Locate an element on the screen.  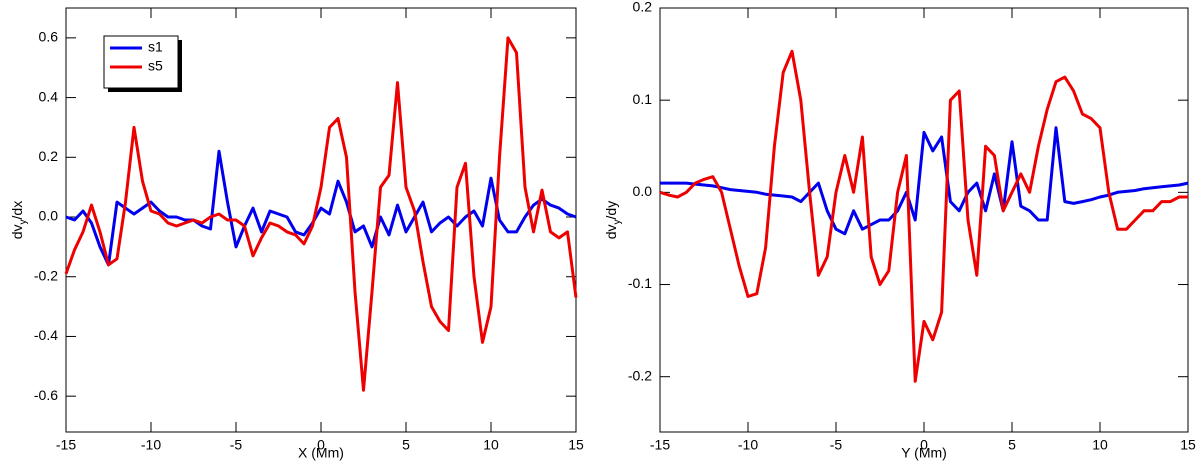
y-tick-label: 0.6 is located at coordinates (49, 37).